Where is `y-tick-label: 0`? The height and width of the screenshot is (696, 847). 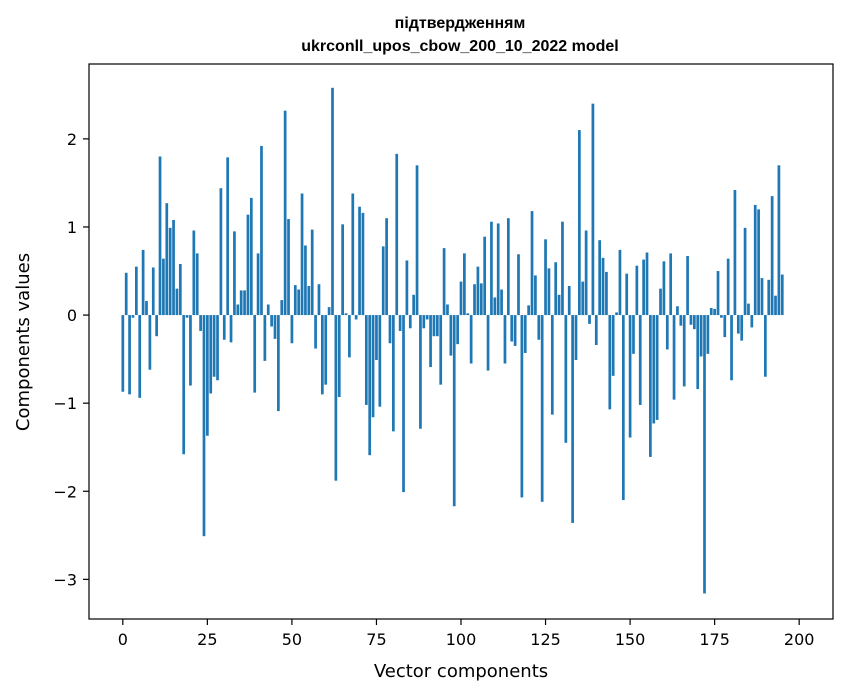
y-tick-label: 0 is located at coordinates (72, 315).